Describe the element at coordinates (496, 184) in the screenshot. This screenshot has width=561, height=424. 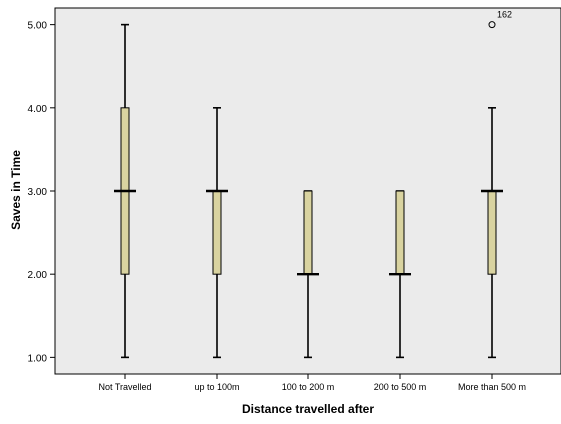
I see `box-5: 162` at that location.